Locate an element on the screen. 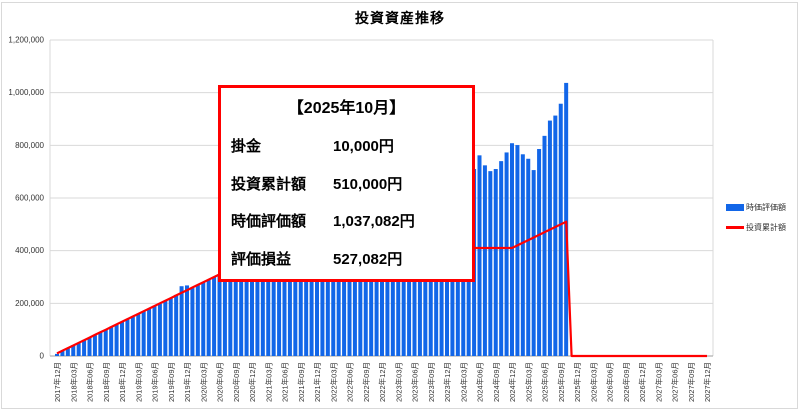 The height and width of the screenshot is (415, 800). annotation-label: 掛金 is located at coordinates (246, 146).